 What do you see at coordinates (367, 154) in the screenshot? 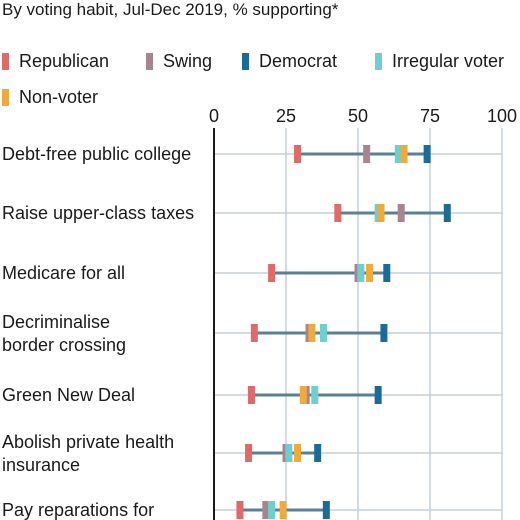
I see `marker-swing-debt-free-public-college` at bounding box center [367, 154].